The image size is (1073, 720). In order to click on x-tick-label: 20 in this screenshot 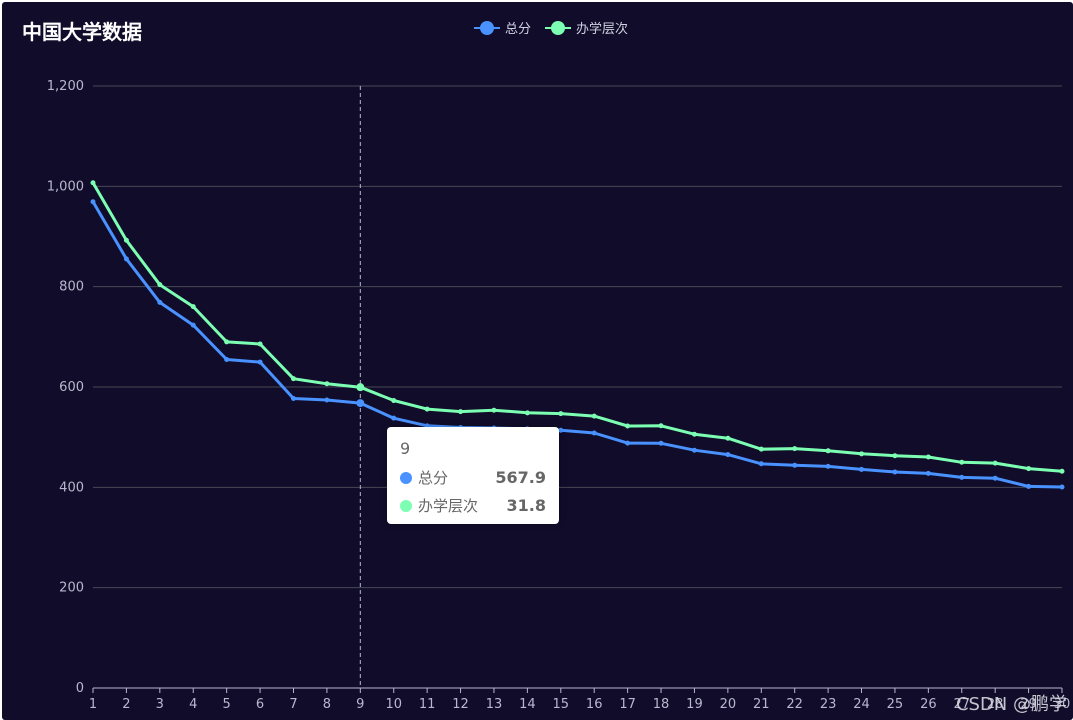, I will do `click(728, 704)`.